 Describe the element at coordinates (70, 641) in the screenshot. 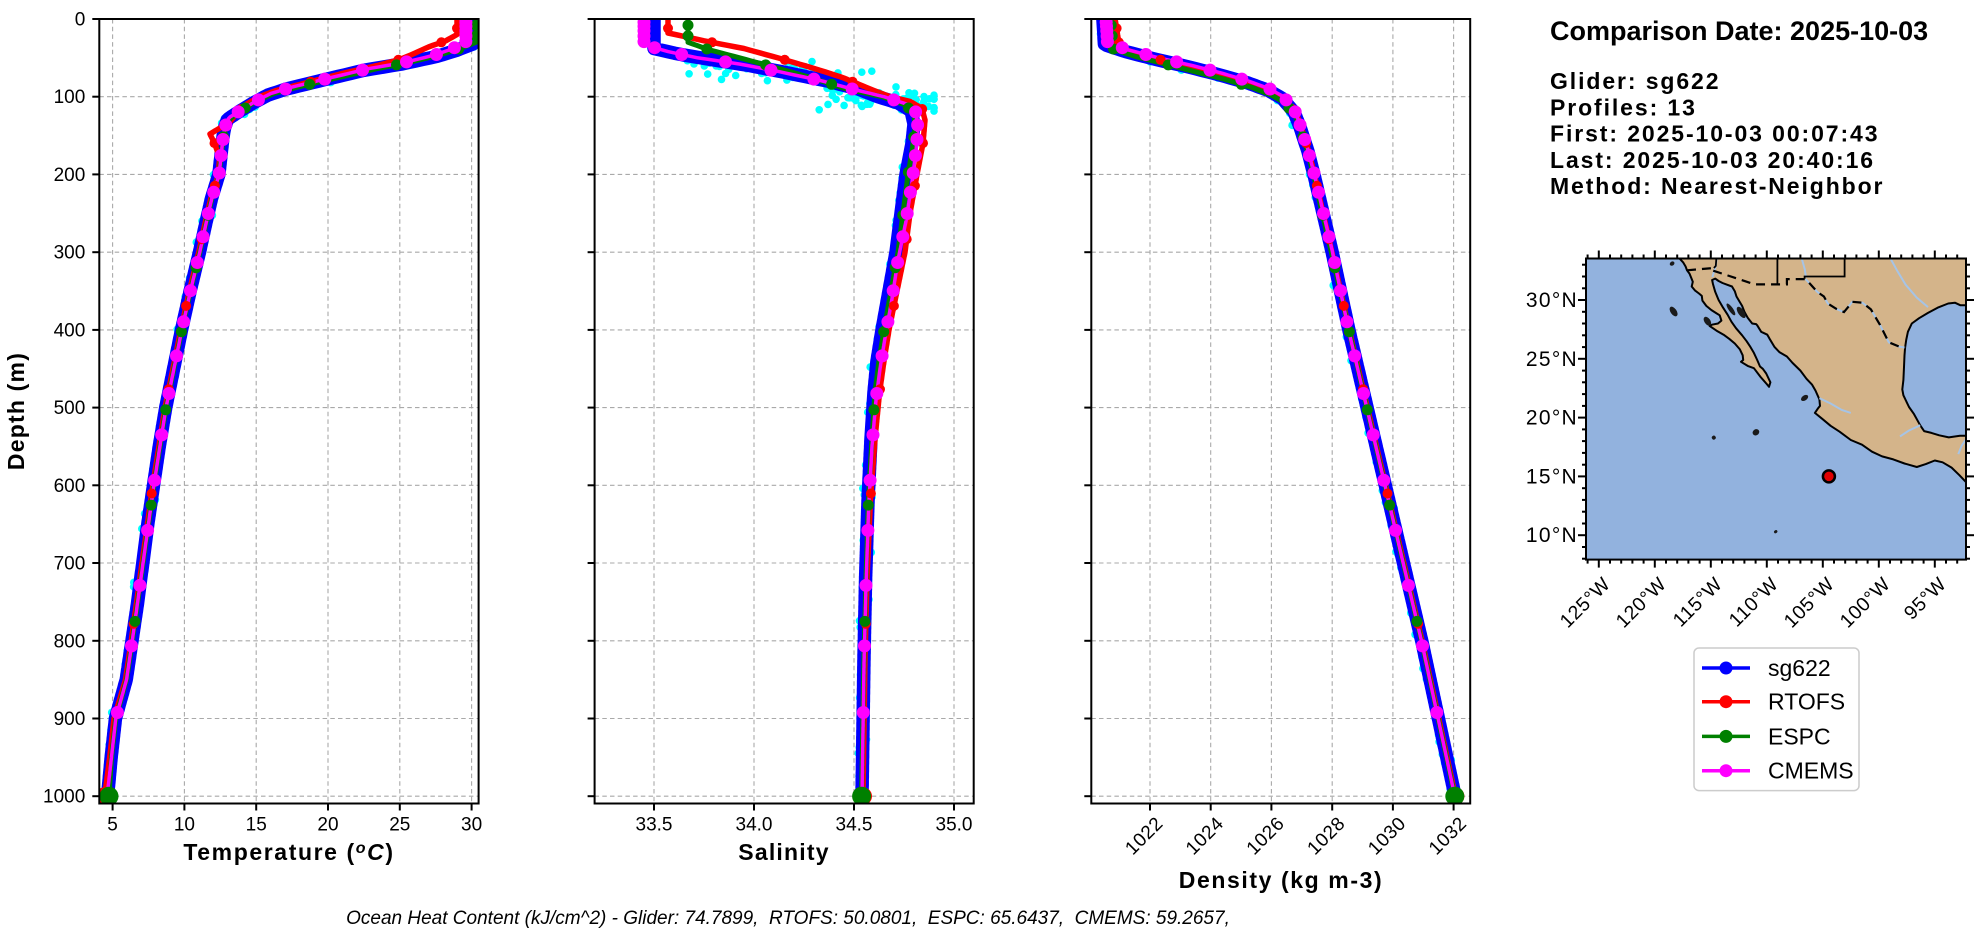

I see `svg-text: 800` at that location.